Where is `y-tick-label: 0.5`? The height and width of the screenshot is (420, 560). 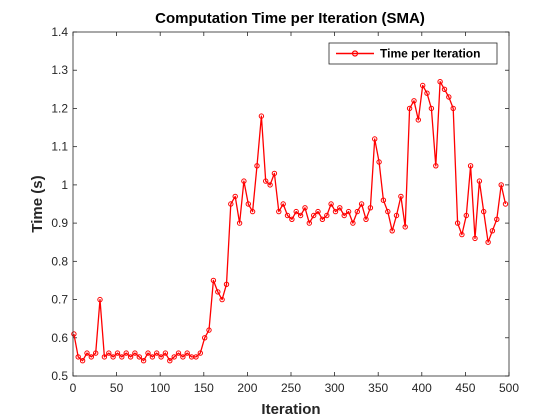
y-tick-label: 0.5 is located at coordinates (59, 376).